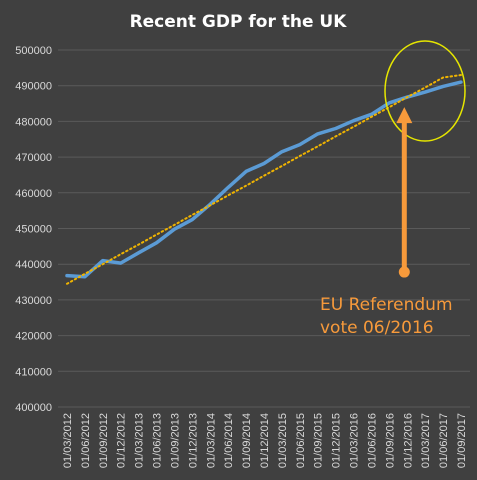 The image size is (477, 480). Describe the element at coordinates (68, 440) in the screenshot. I see `x-tick-label: 01/03/2012` at that location.